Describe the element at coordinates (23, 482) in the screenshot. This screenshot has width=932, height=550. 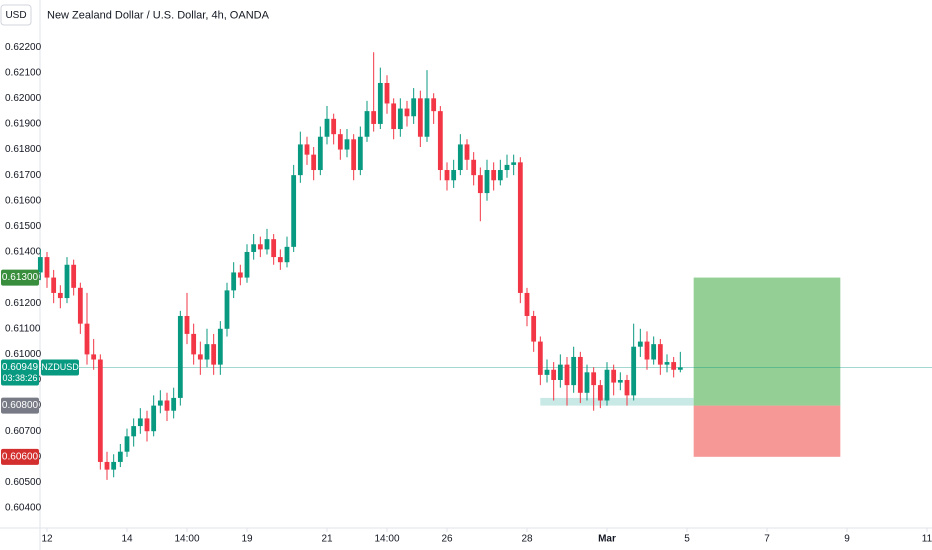
I see `y-tick-label: 0.60500` at that location.